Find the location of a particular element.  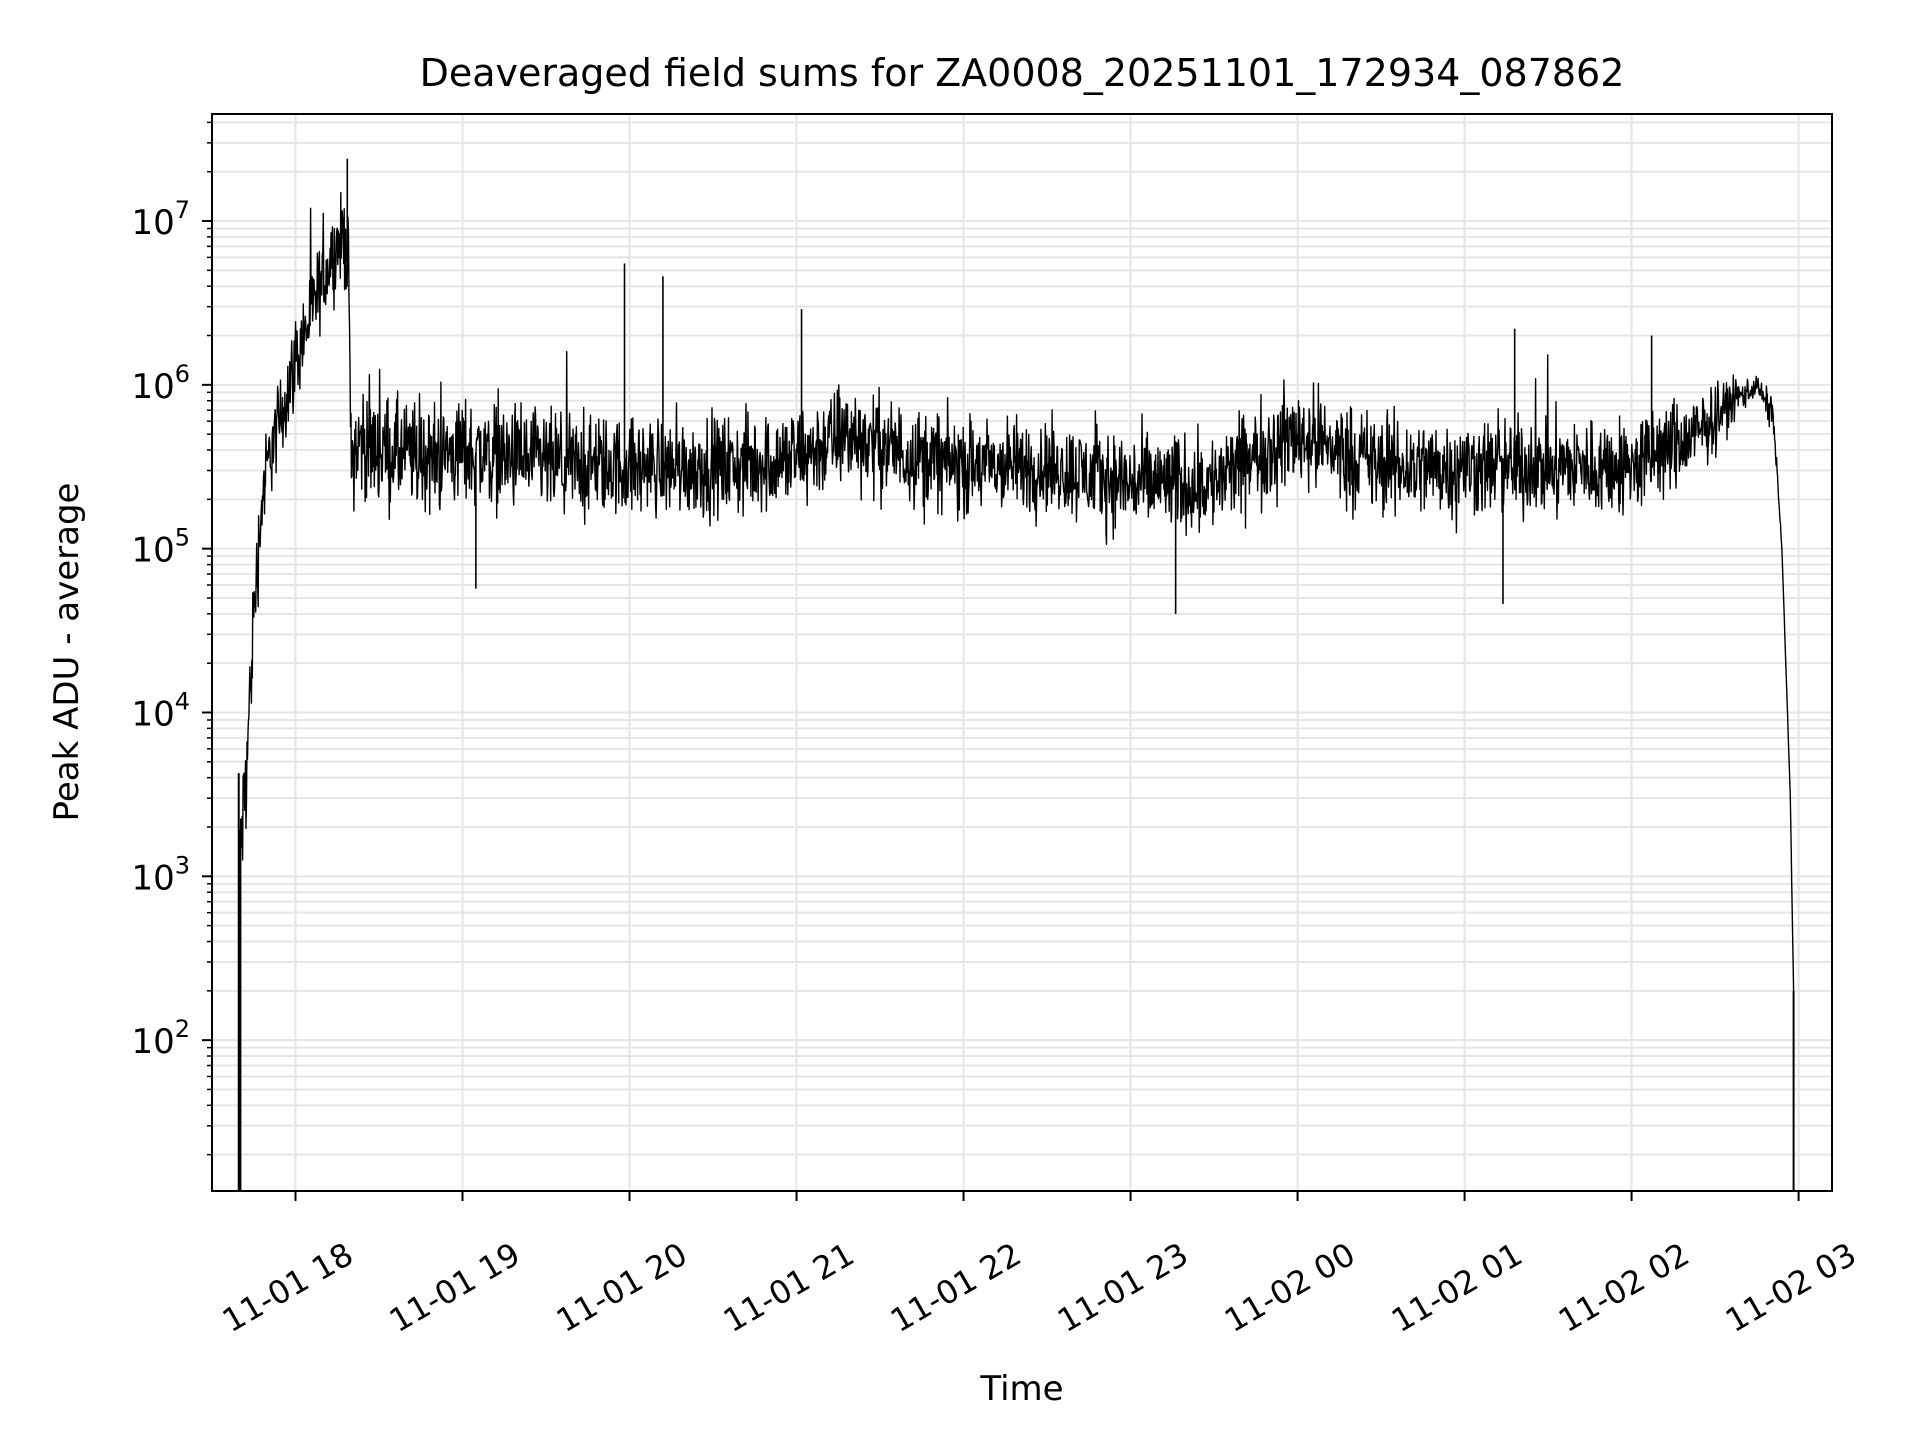

y-tick-exponent: 5 is located at coordinates (182, 538).